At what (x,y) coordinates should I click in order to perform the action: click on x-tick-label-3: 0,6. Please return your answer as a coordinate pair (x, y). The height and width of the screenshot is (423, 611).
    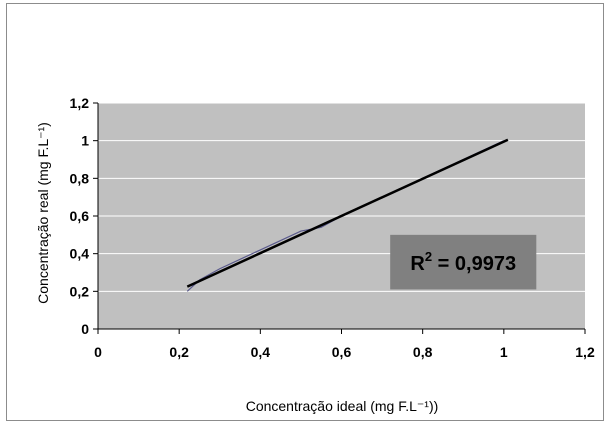
    Looking at the image, I should click on (342, 352).